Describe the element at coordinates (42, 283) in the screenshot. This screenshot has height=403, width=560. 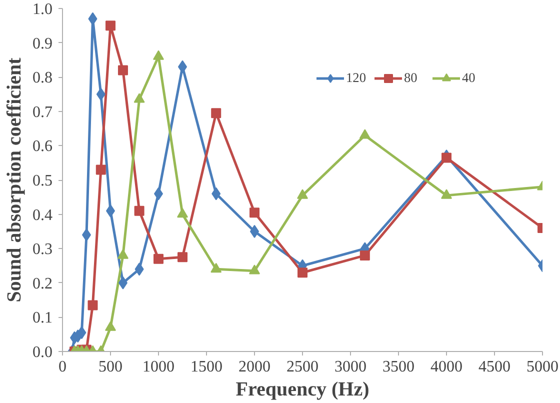
I see `y-tick-label: 0.2` at that location.